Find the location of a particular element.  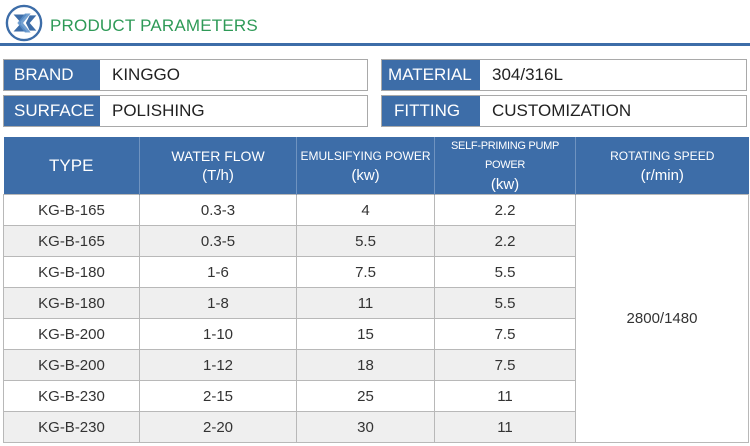

param-label: FITTING is located at coordinates (431, 111).